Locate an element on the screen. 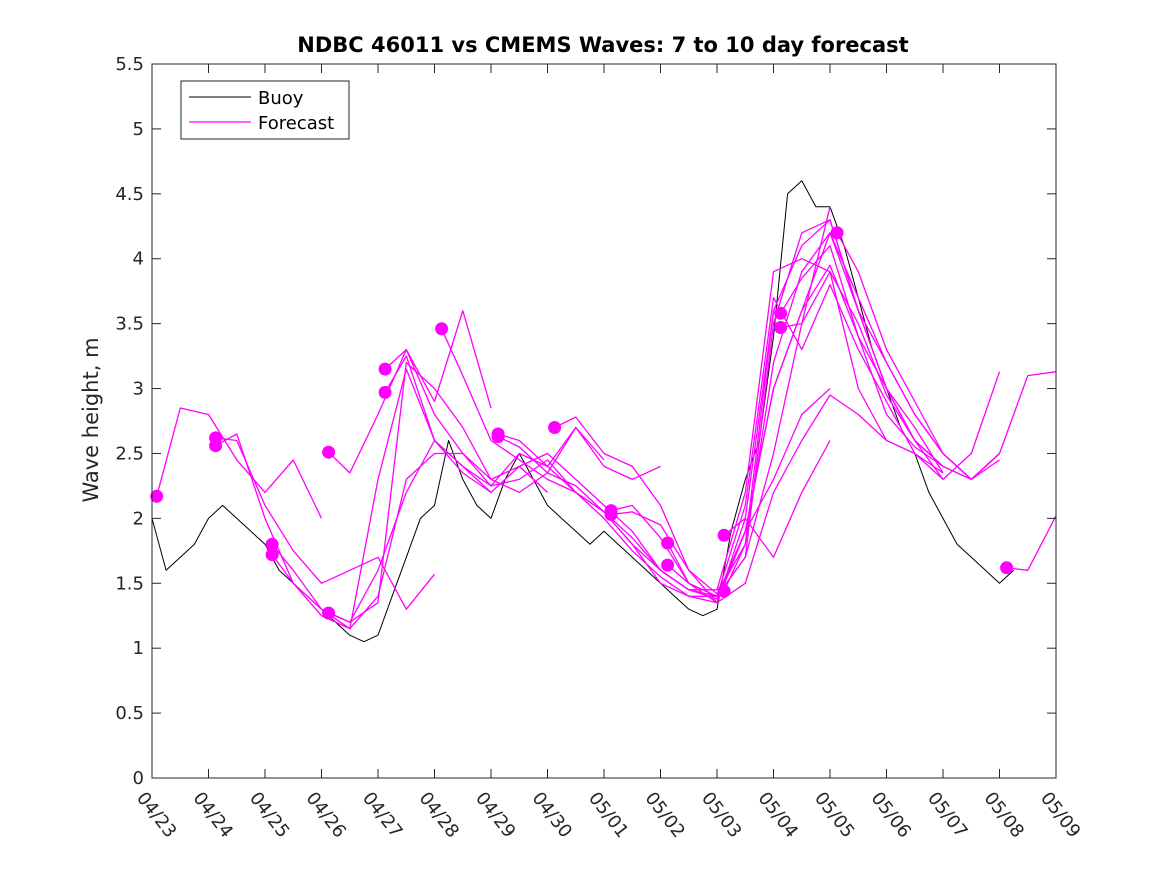 The width and height of the screenshot is (1167, 875). y-tick-label: 5 is located at coordinates (138, 129).